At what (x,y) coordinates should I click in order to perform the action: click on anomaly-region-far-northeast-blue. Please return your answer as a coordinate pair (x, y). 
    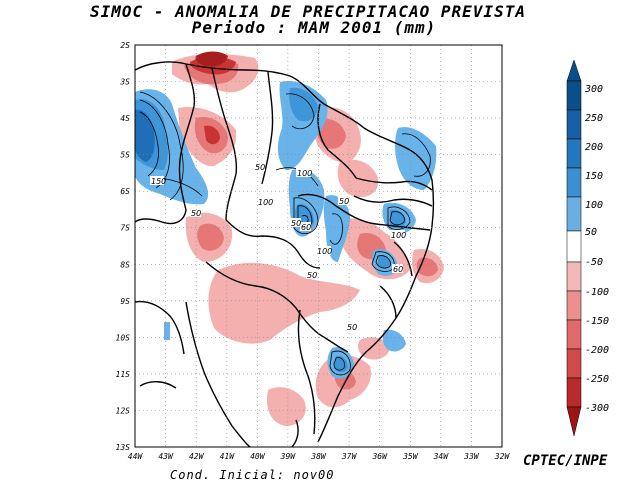
    Looking at the image, I should click on (416, 158).